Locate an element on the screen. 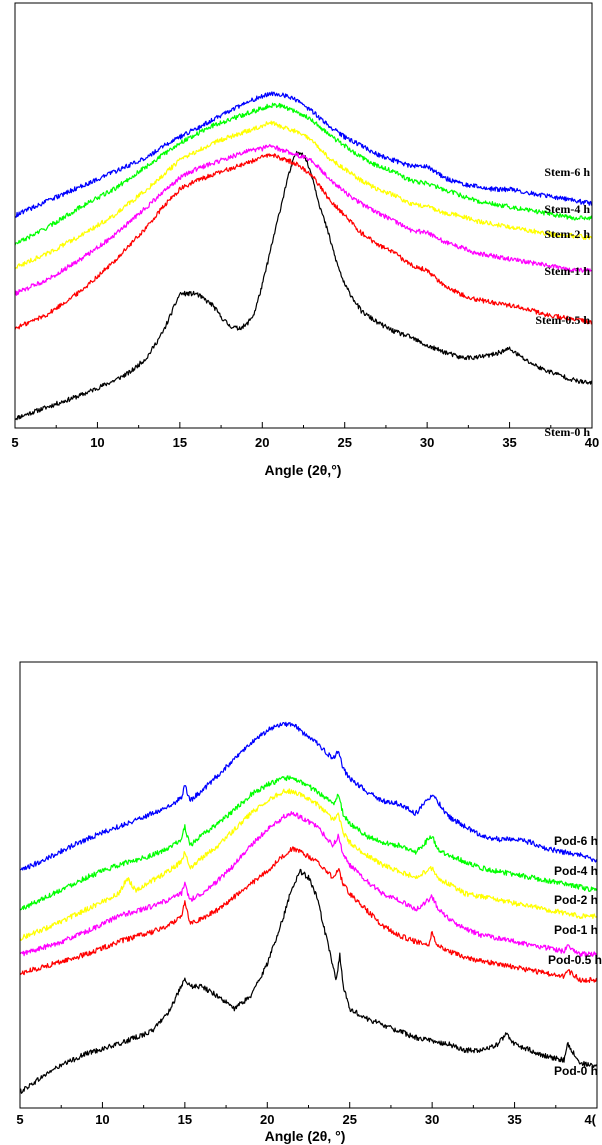 The width and height of the screenshot is (602, 1145). stem-x-tick-label: 40 is located at coordinates (592, 442).